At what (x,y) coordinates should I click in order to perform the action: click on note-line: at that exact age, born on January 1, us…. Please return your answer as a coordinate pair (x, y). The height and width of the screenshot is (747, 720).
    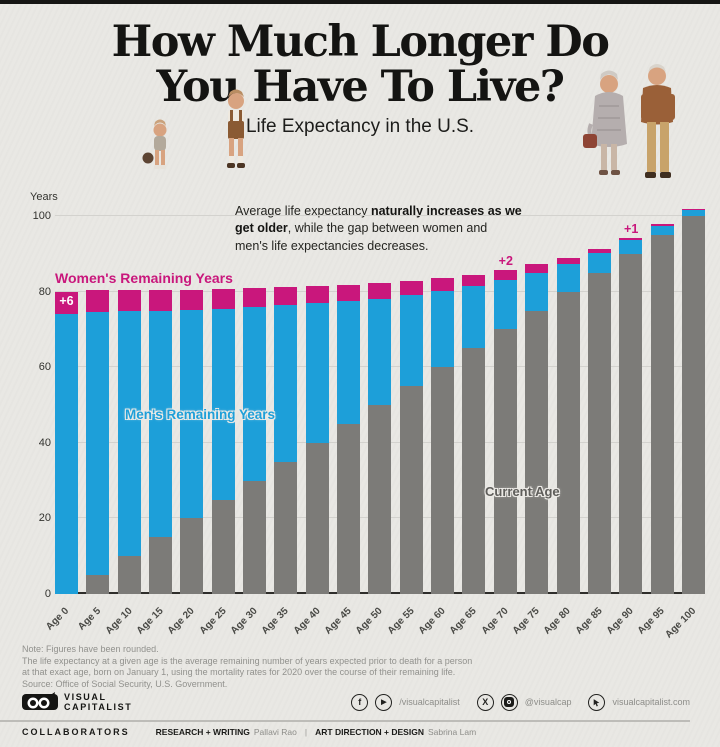
    Looking at the image, I should click on (239, 672).